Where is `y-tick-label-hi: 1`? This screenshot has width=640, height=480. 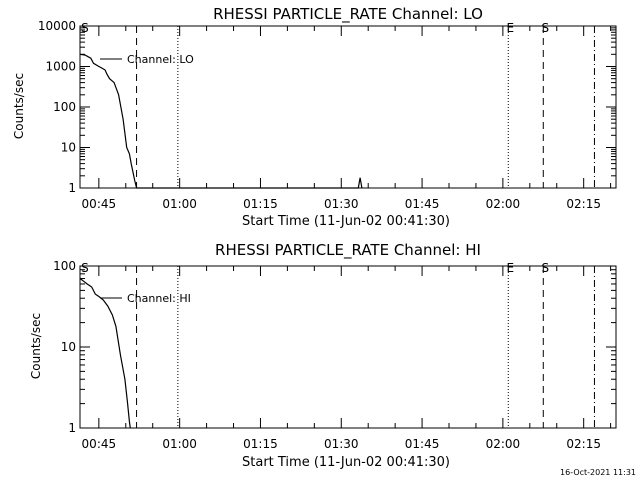
y-tick-label-hi: 1 is located at coordinates (72, 428).